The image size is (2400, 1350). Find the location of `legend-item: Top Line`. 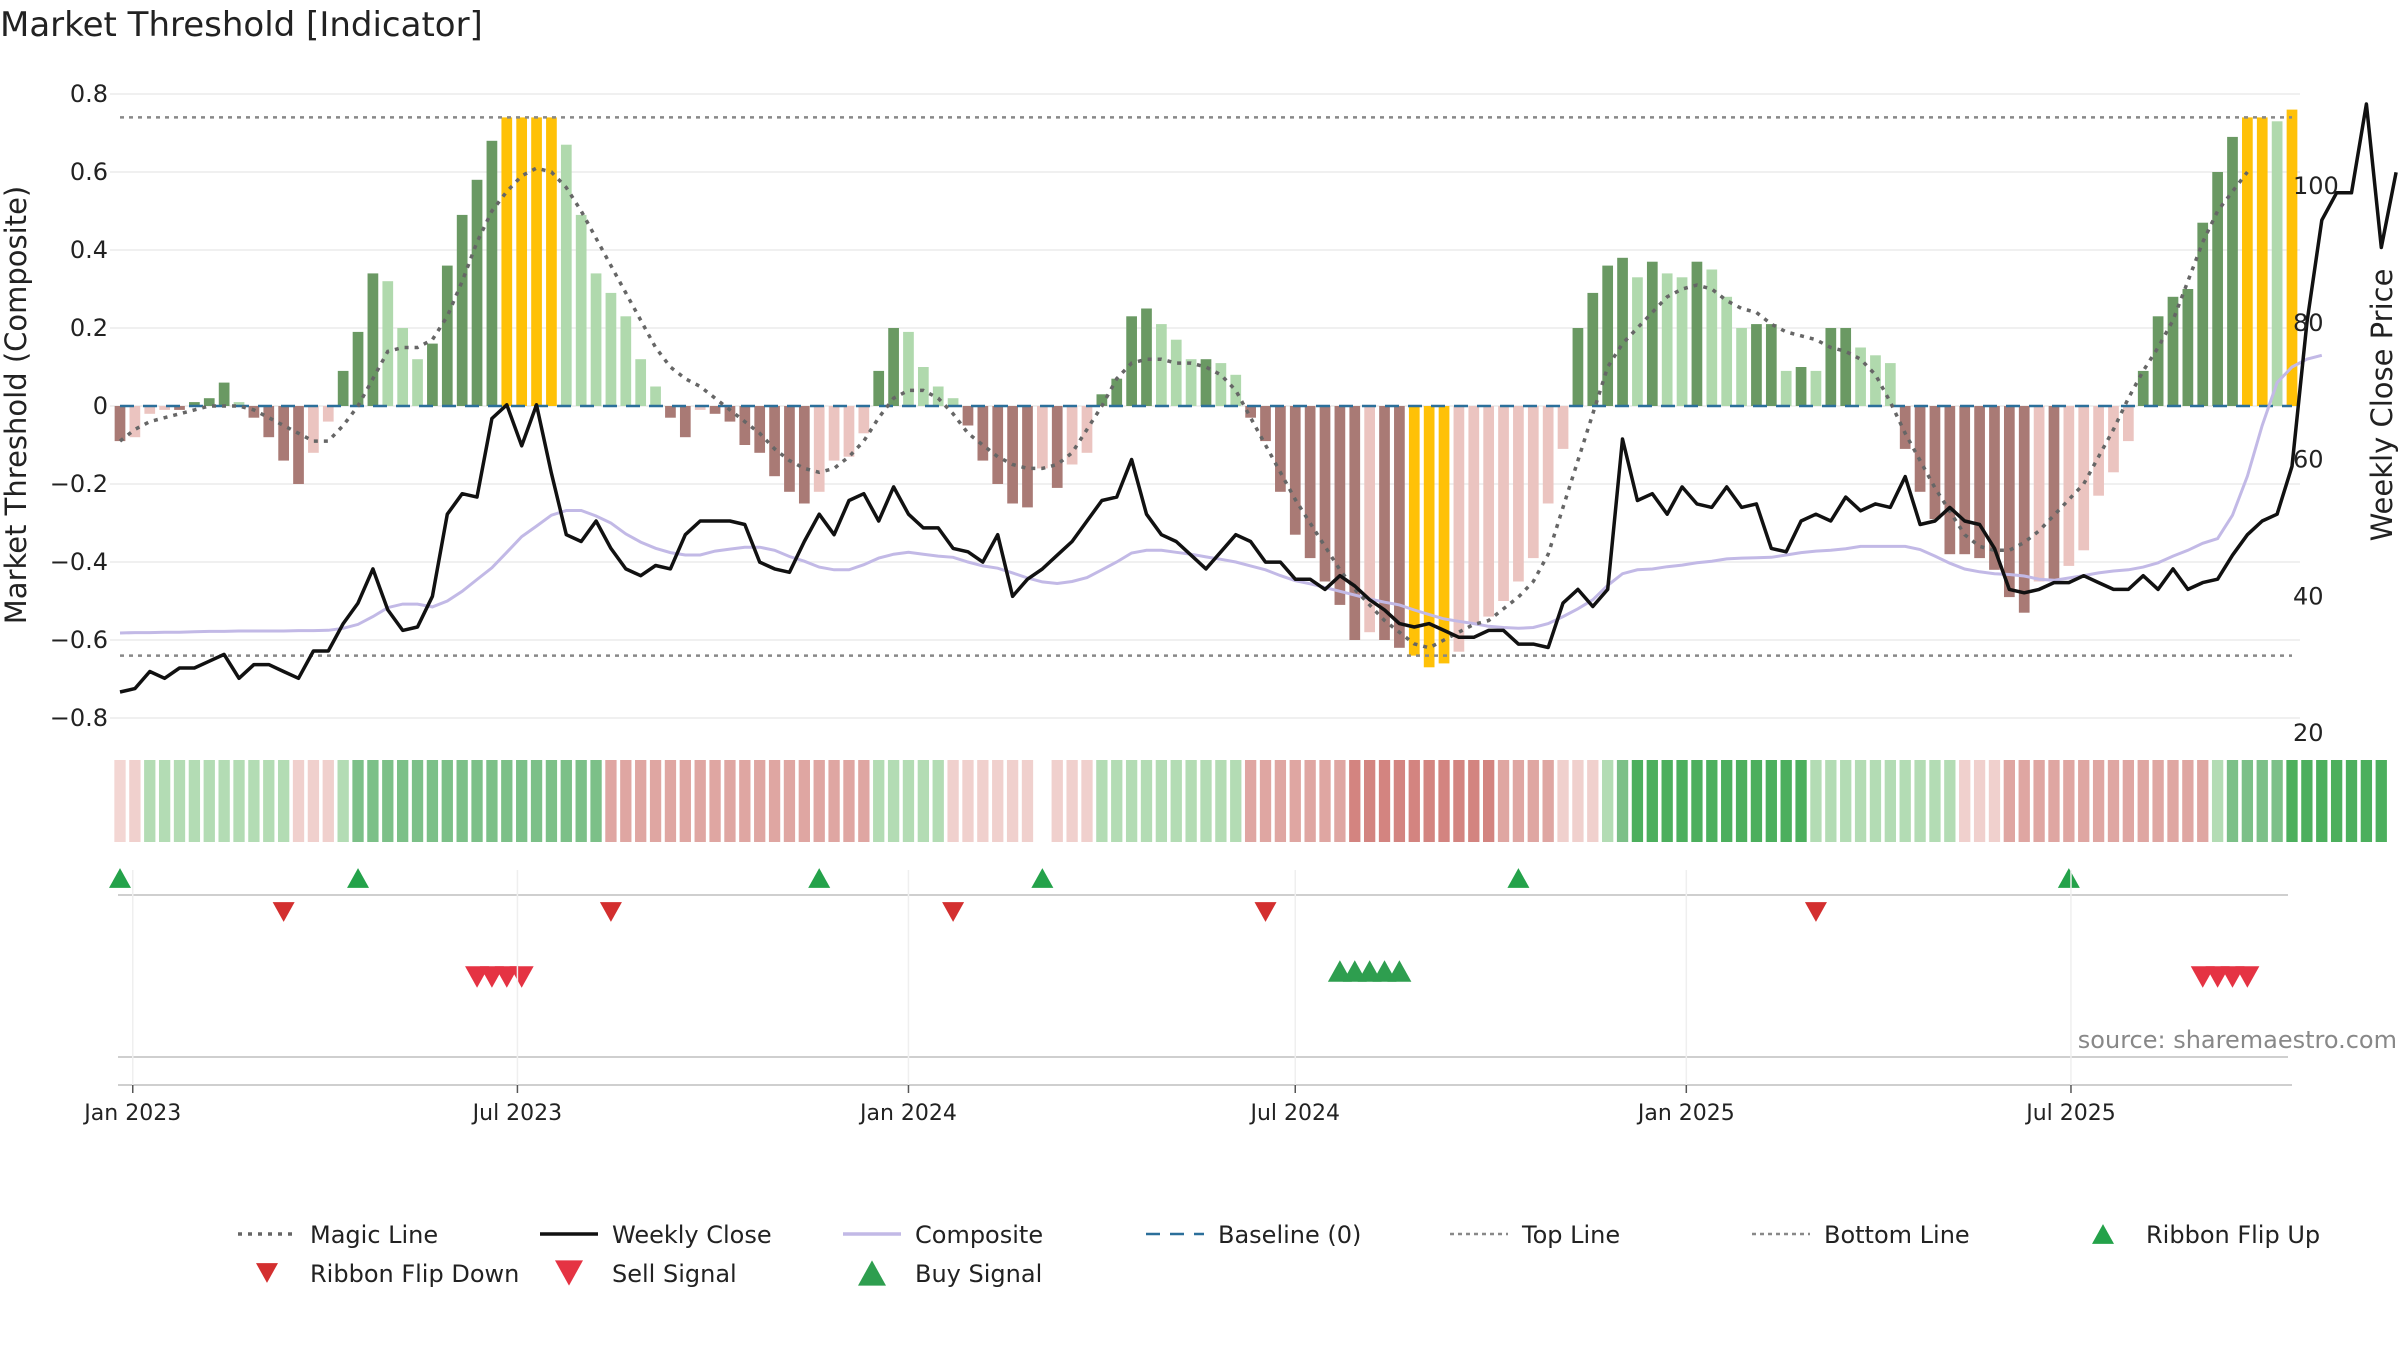

legend-item: Top Line is located at coordinates (1535, 1235).